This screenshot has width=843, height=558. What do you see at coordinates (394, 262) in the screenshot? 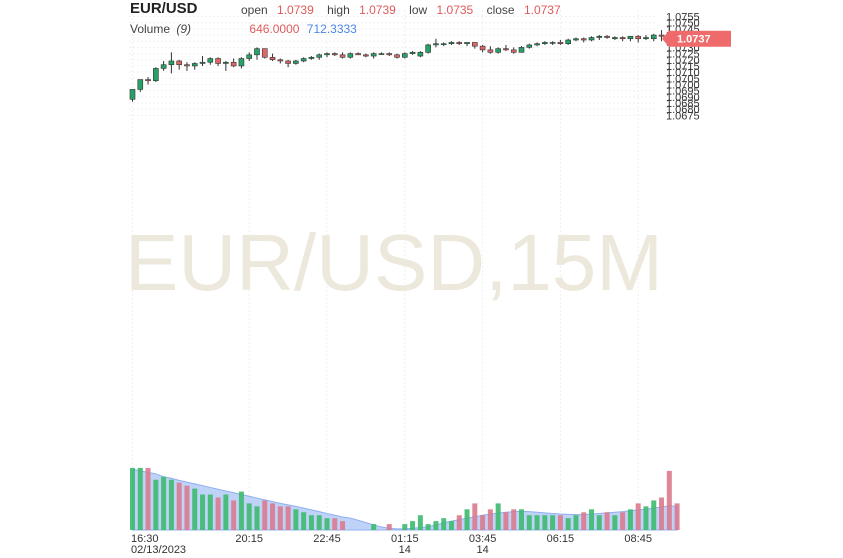
I see `chart-watermark: EUR/USD,15M` at bounding box center [394, 262].